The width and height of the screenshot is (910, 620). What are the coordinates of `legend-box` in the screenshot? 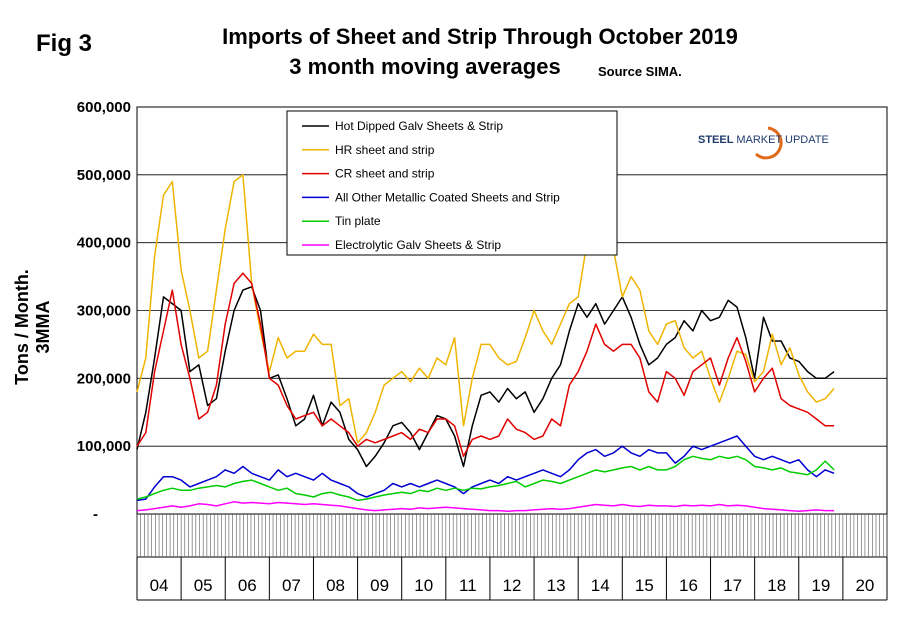 It's located at (452, 183).